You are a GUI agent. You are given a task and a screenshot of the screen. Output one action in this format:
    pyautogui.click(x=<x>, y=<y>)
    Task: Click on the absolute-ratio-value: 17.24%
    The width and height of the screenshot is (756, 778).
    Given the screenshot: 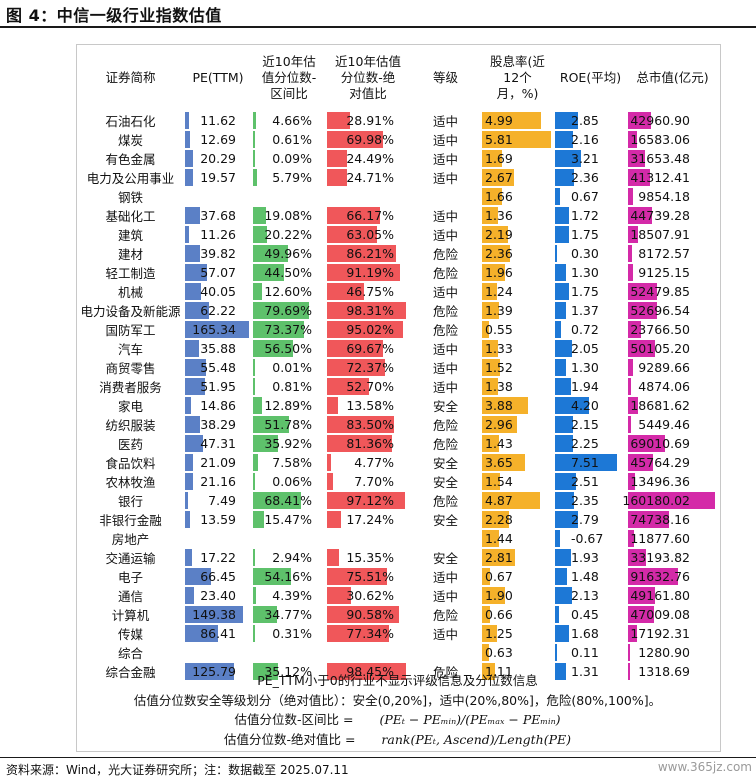 What is the action you would take?
    pyautogui.click(x=370, y=519)
    